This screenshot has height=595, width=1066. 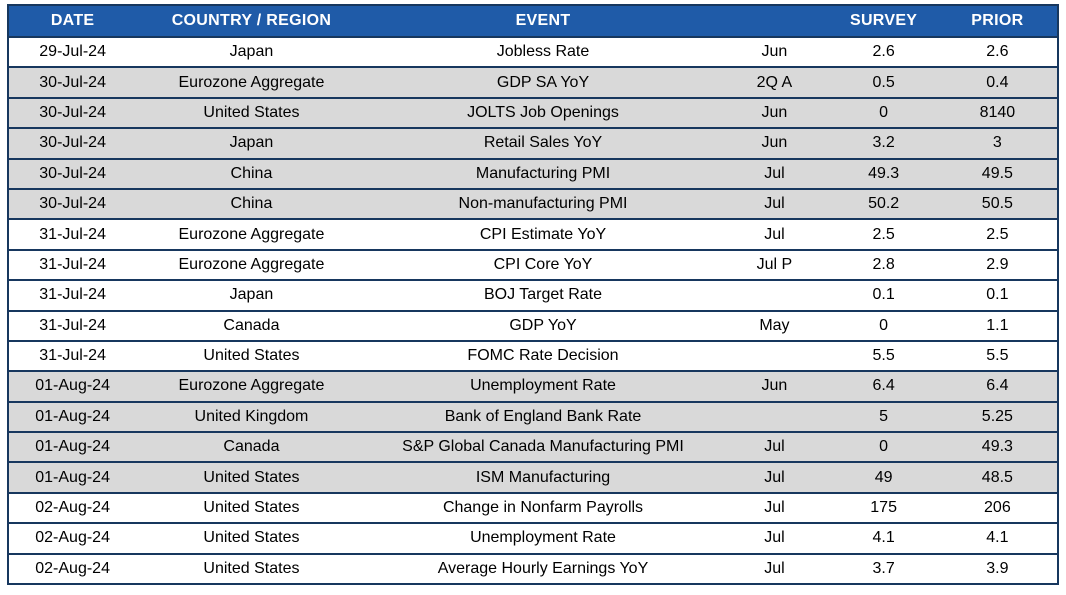 I want to click on cell-event: Jobless Rate, so click(x=543, y=53).